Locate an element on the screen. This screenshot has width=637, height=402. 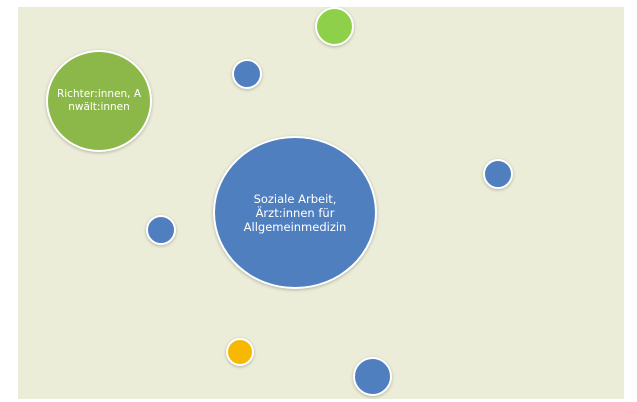
top-green-circle is located at coordinates (334, 26).